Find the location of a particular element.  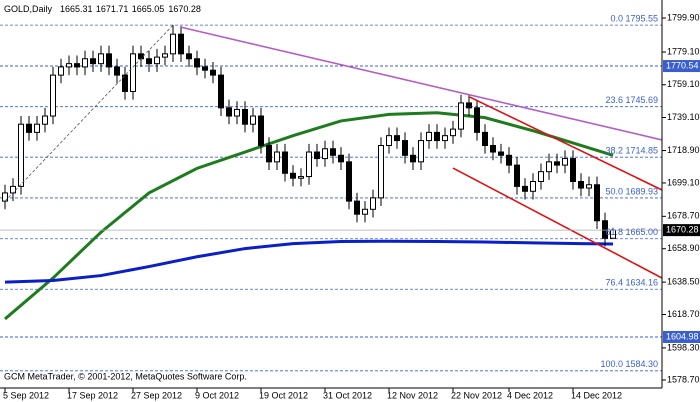

y-tick-label: 1658.90 is located at coordinates (683, 248).